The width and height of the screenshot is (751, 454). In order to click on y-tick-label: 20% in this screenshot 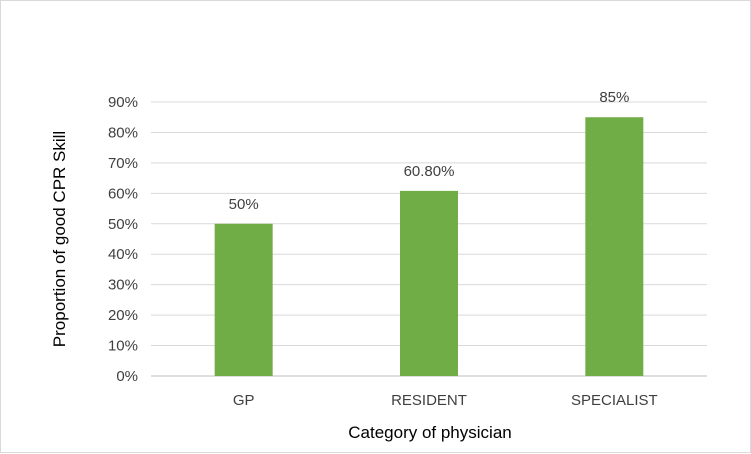, I will do `click(123, 315)`.